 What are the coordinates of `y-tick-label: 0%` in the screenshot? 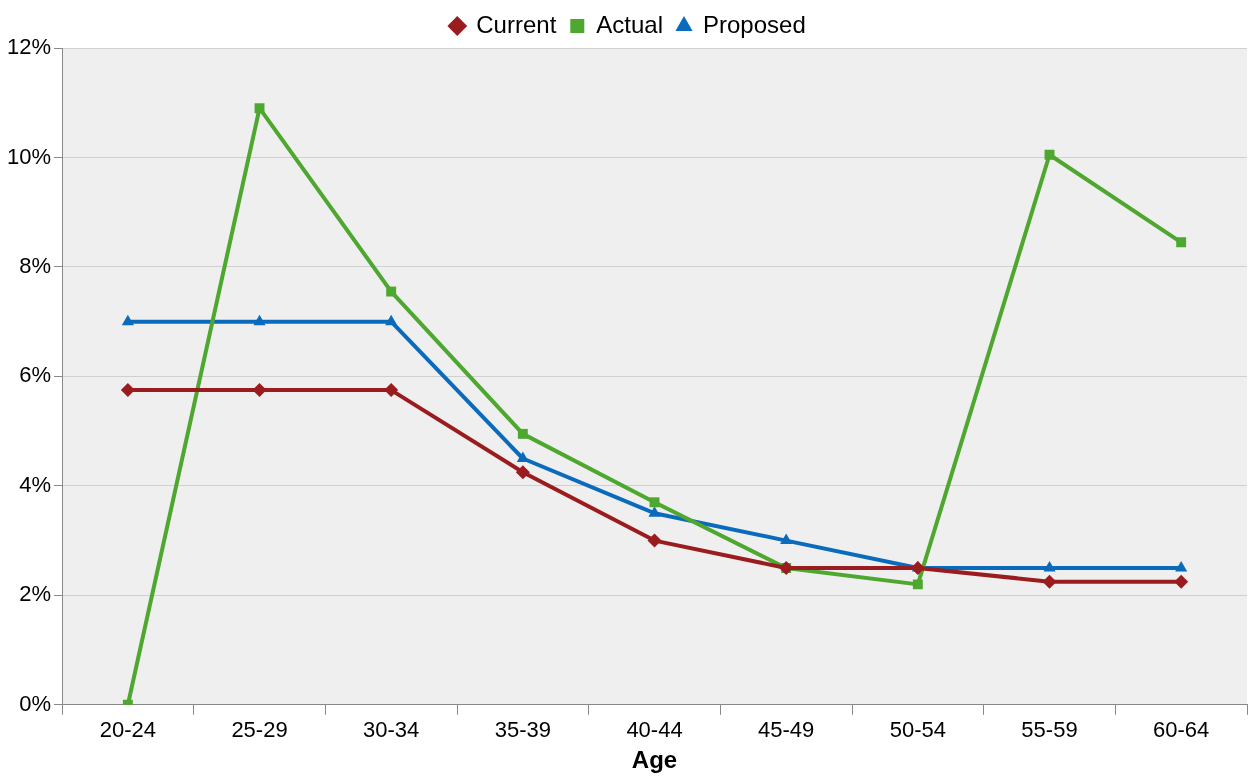 It's located at (35, 703).